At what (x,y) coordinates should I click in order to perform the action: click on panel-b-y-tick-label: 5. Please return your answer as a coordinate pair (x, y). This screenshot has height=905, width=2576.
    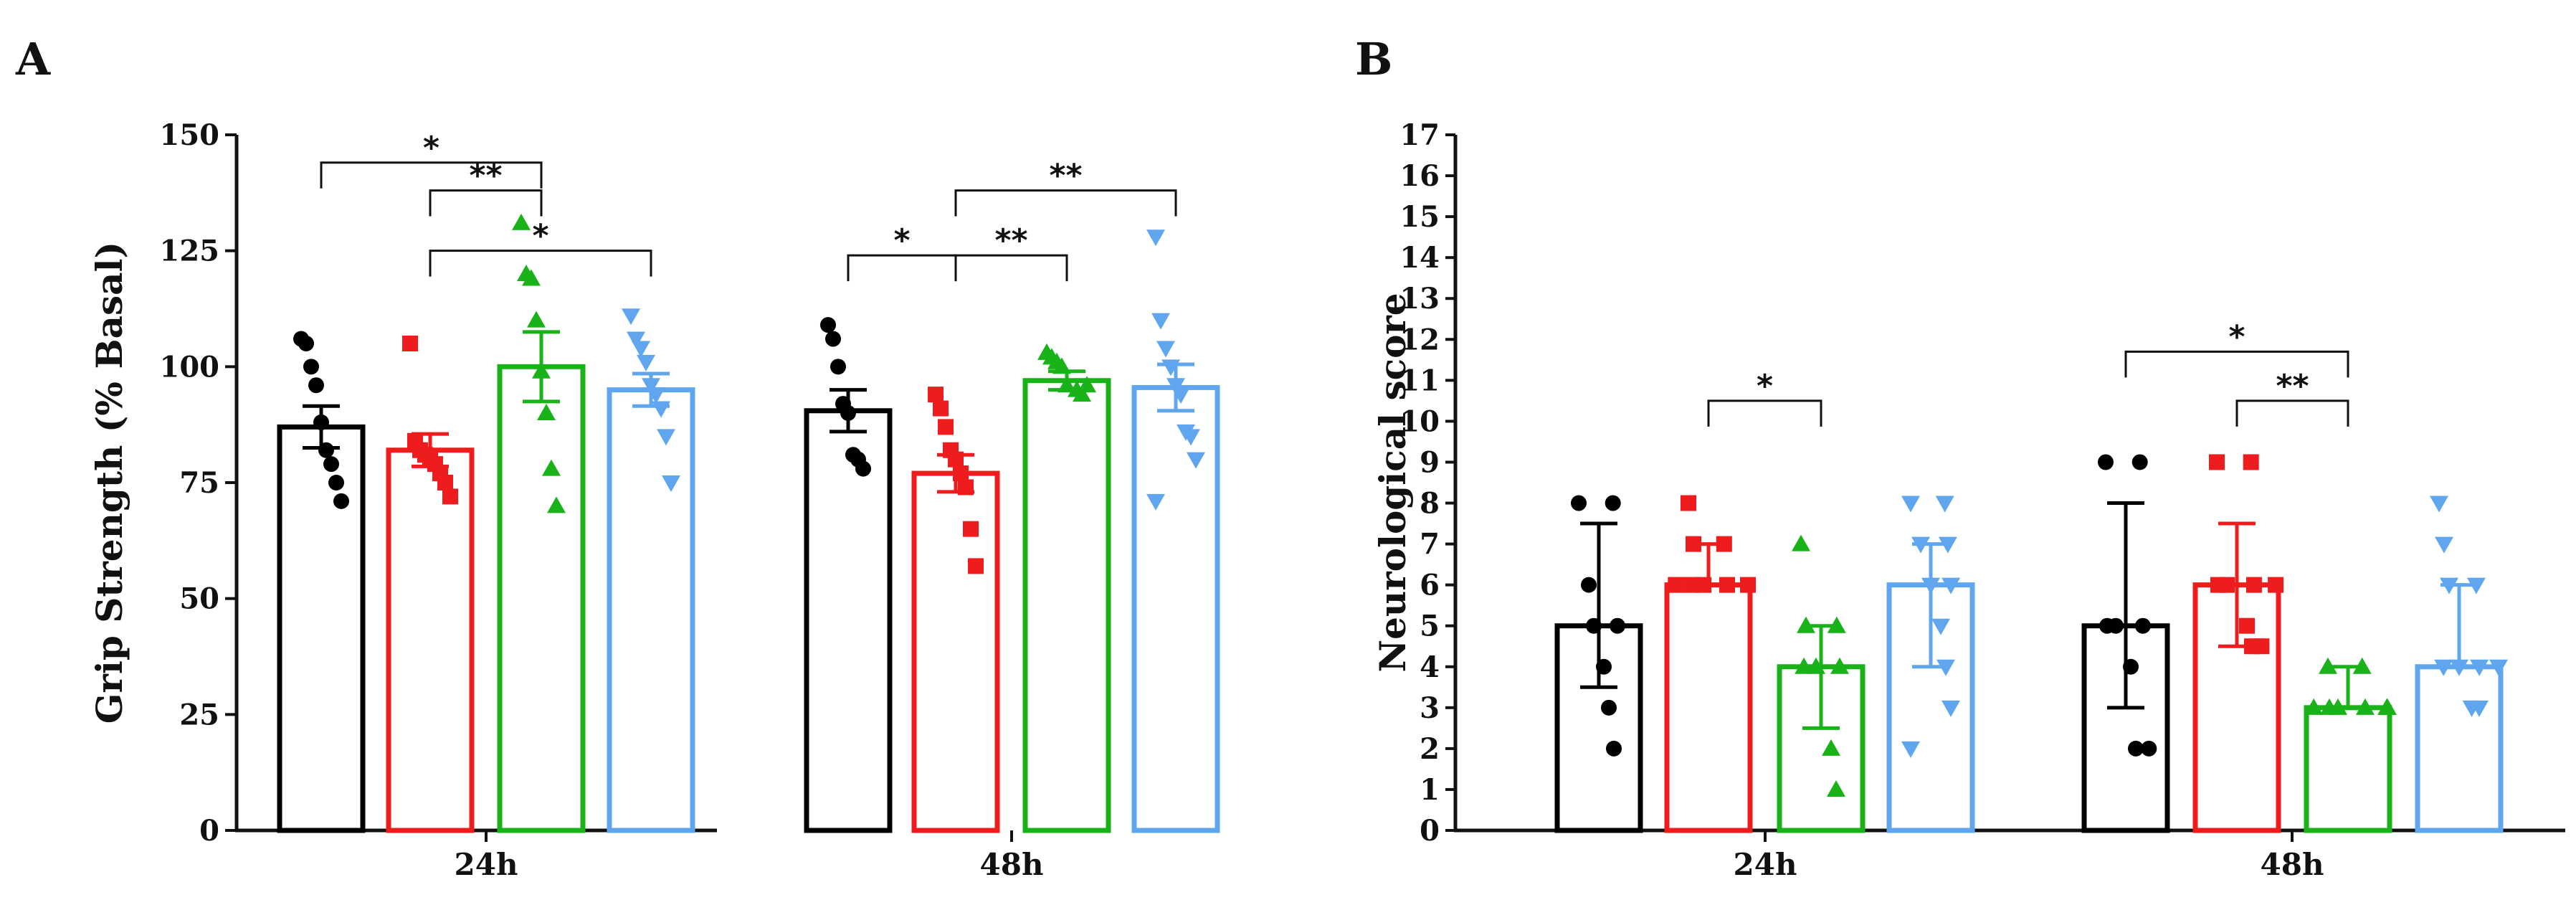
    Looking at the image, I should click on (1430, 626).